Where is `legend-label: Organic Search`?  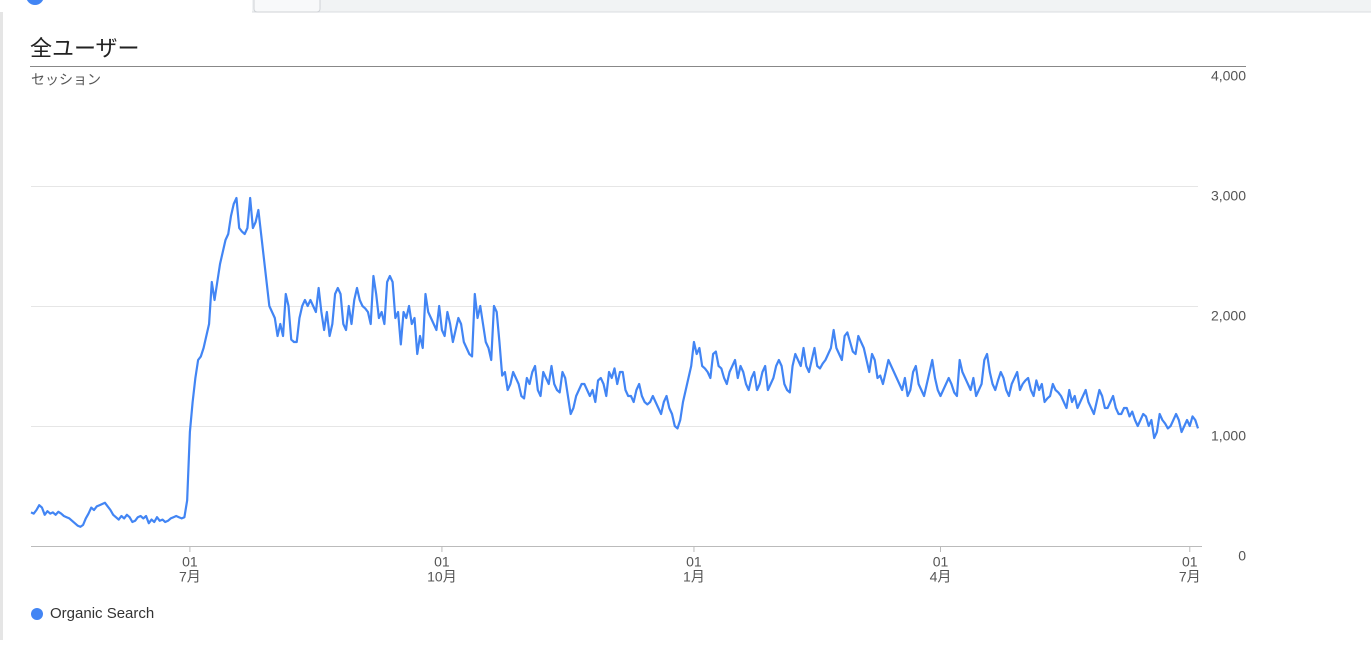 legend-label: Organic Search is located at coordinates (102, 613).